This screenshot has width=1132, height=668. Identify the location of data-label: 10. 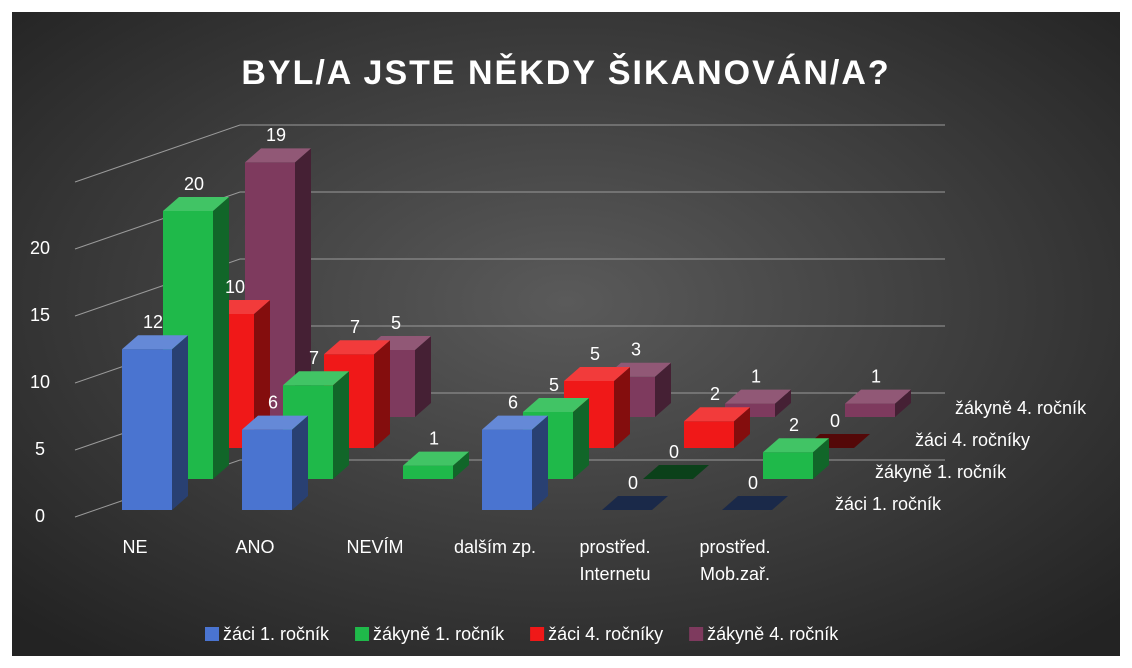
(235, 287).